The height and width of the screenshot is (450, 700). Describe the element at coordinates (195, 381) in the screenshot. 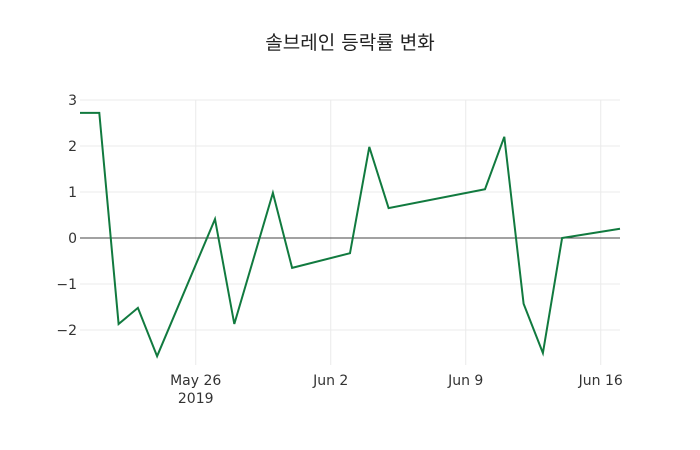

I see `x-tick-label: May 26` at that location.